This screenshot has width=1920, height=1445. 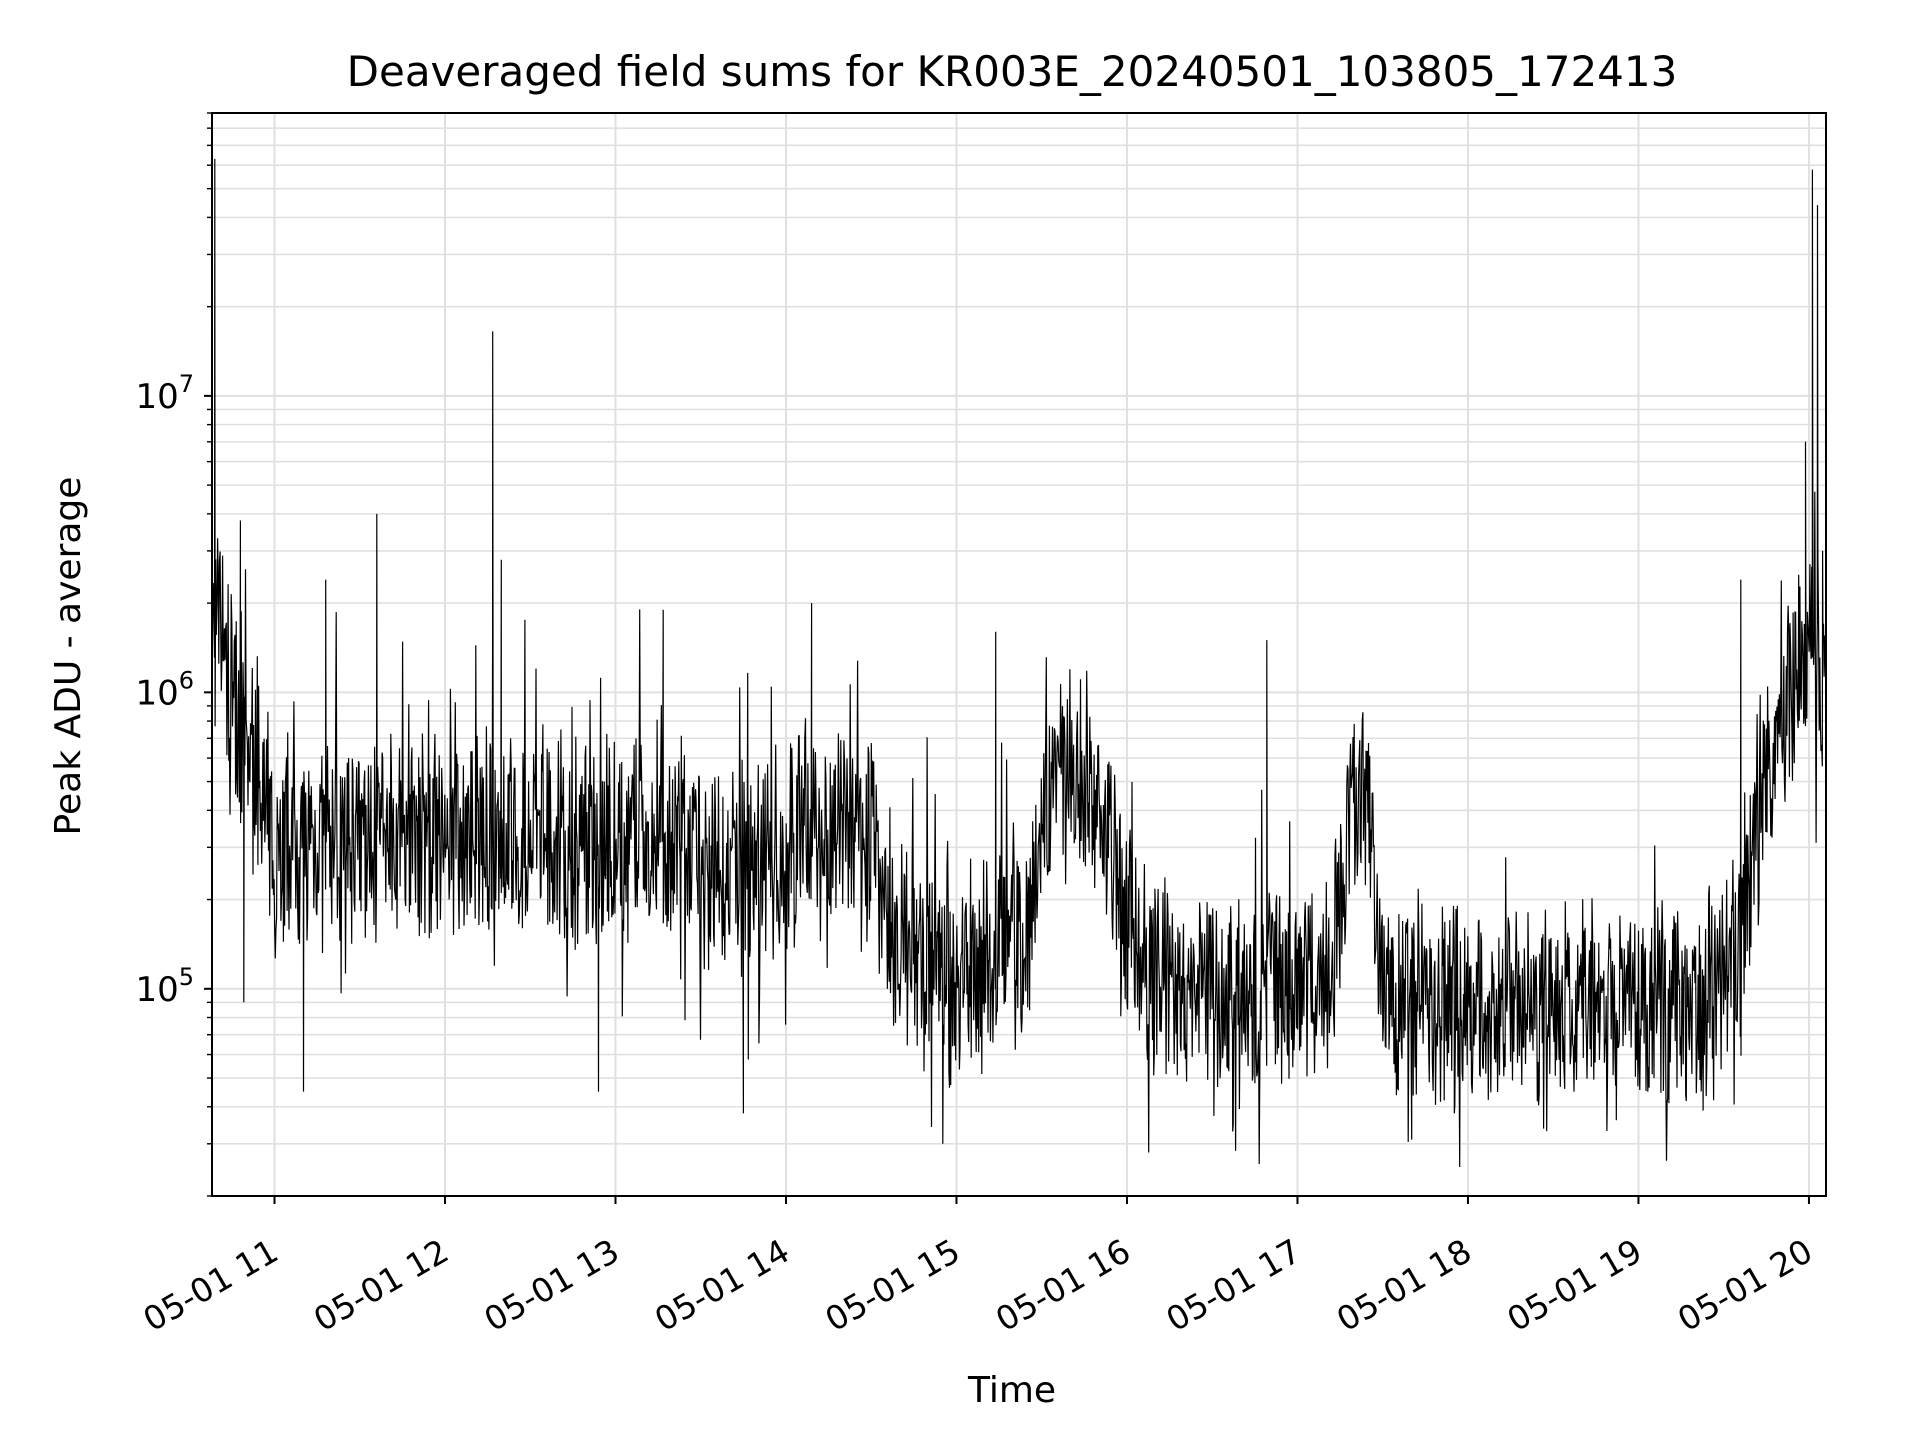 I want to click on y-tick-label: 10⁷, so click(x=164, y=393).